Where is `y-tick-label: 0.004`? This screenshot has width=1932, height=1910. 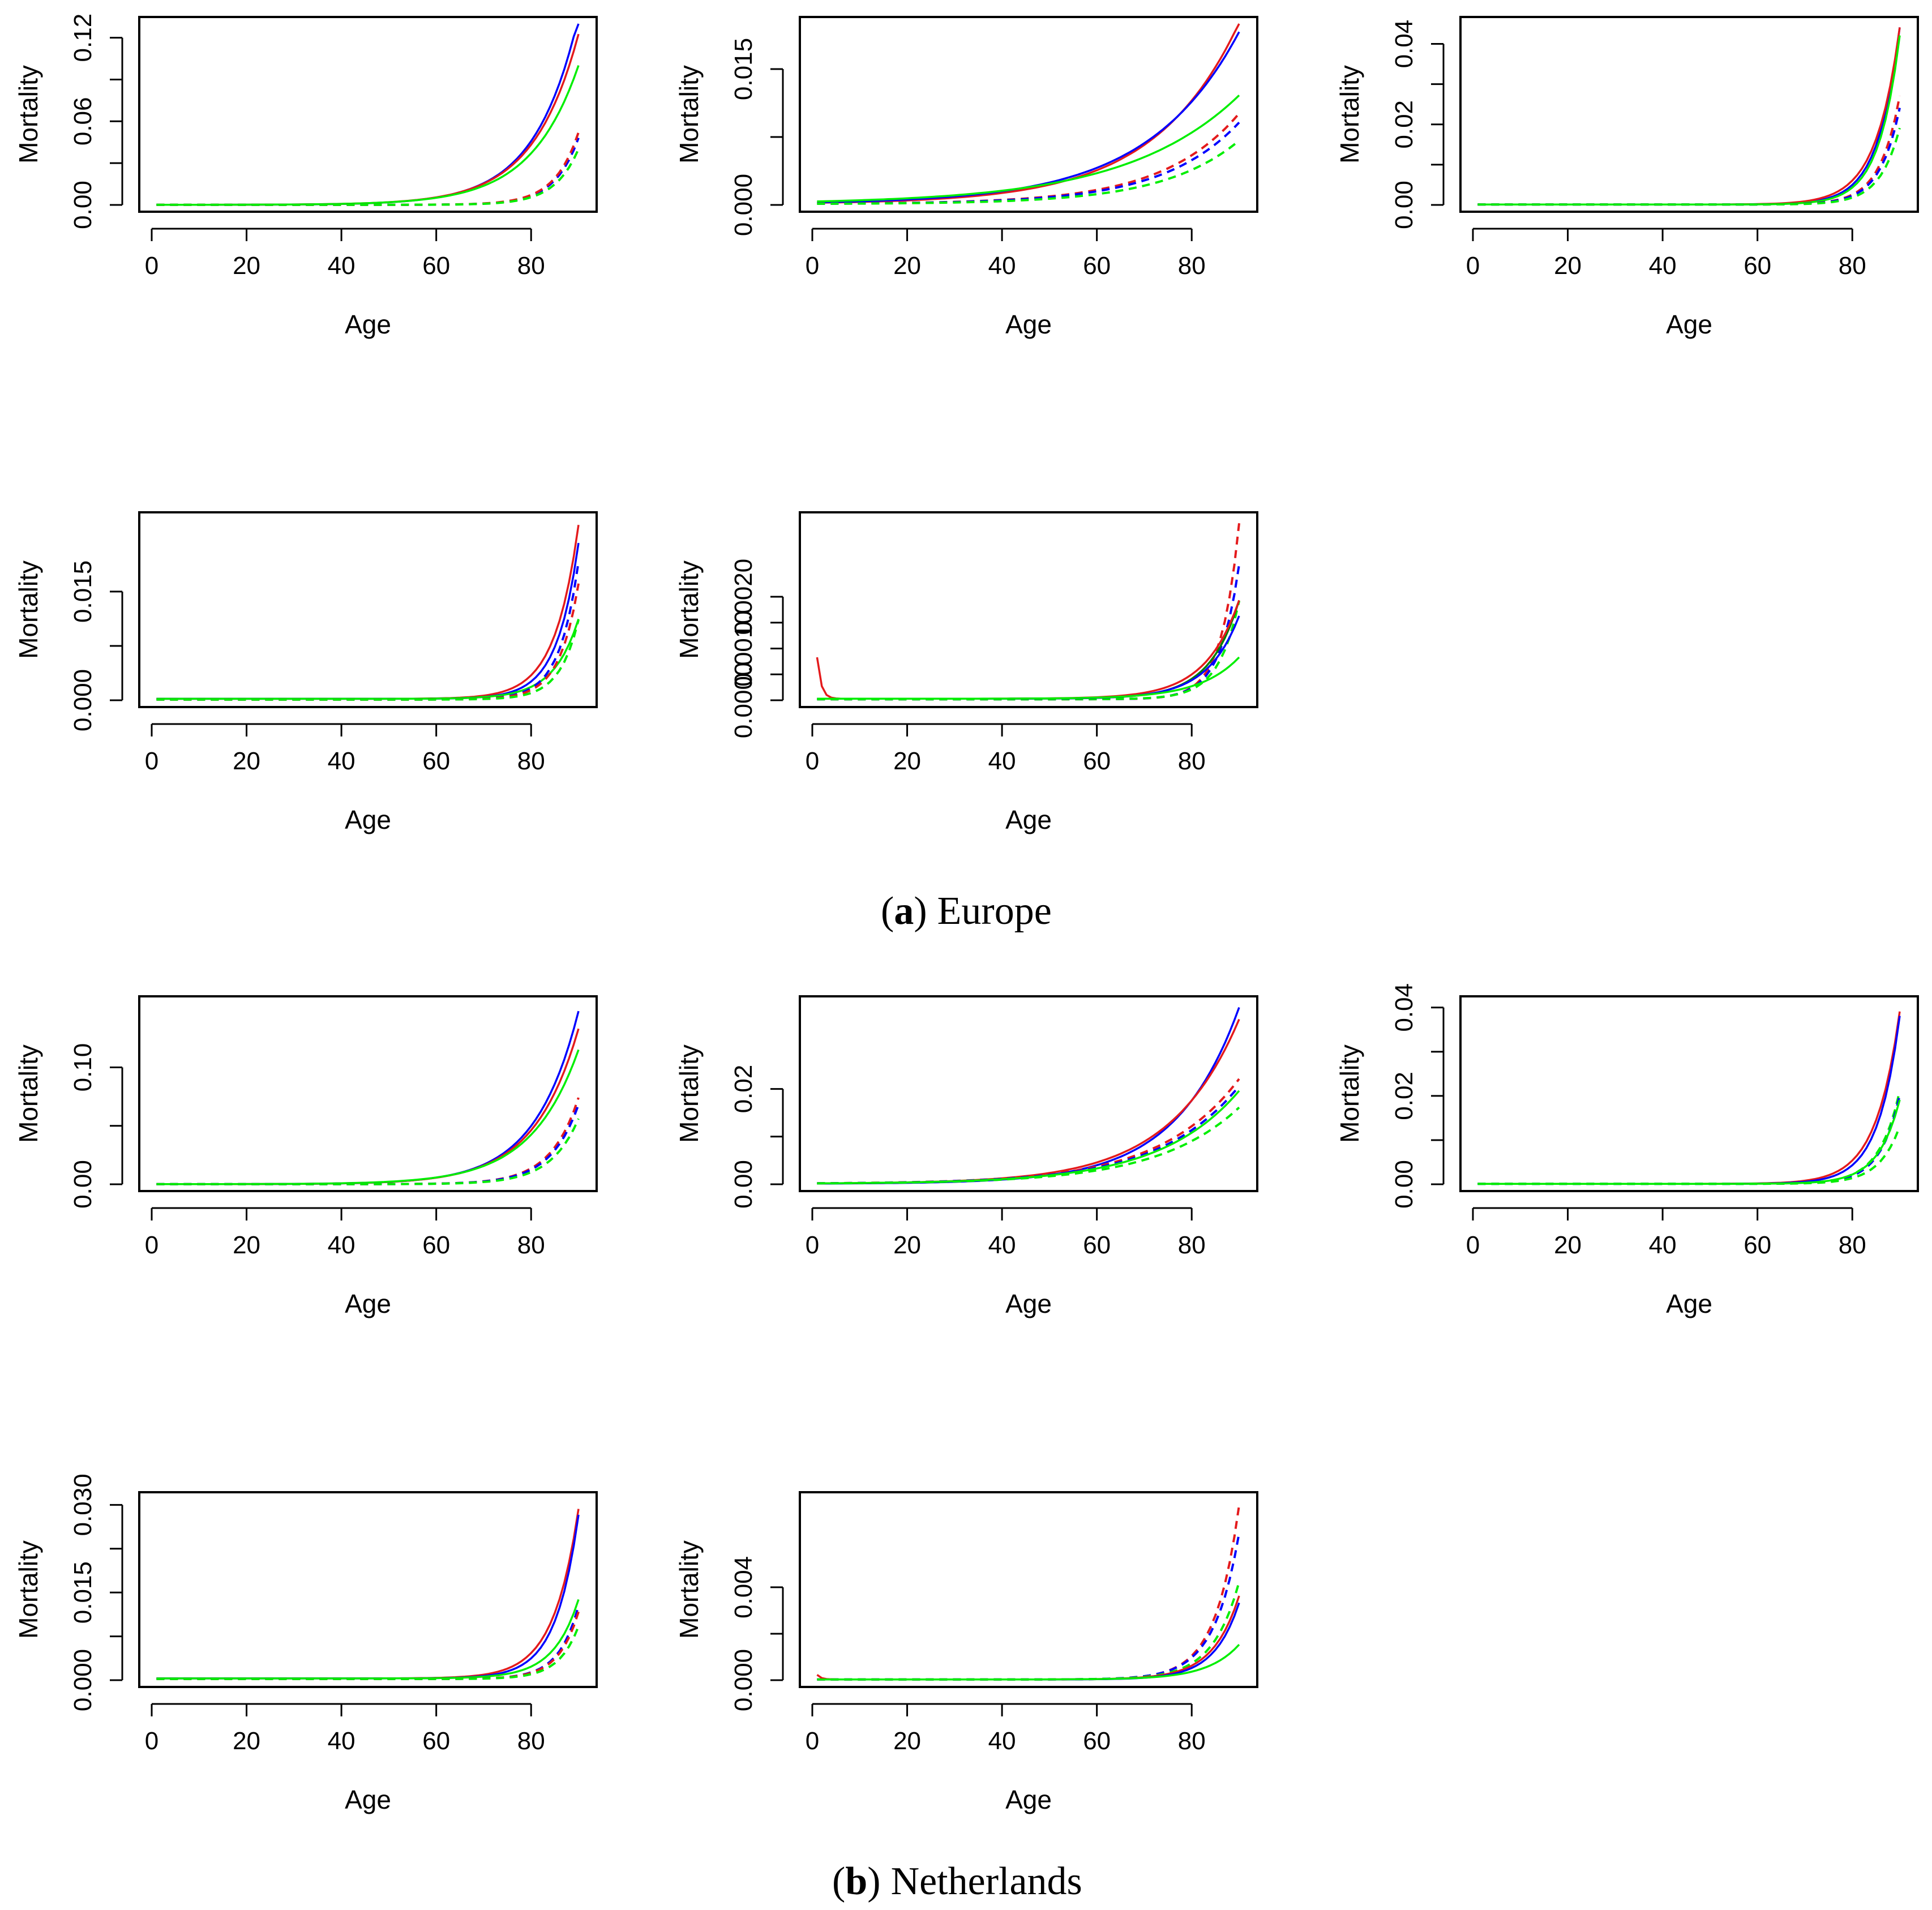 y-tick-label: 0.004 is located at coordinates (744, 1587).